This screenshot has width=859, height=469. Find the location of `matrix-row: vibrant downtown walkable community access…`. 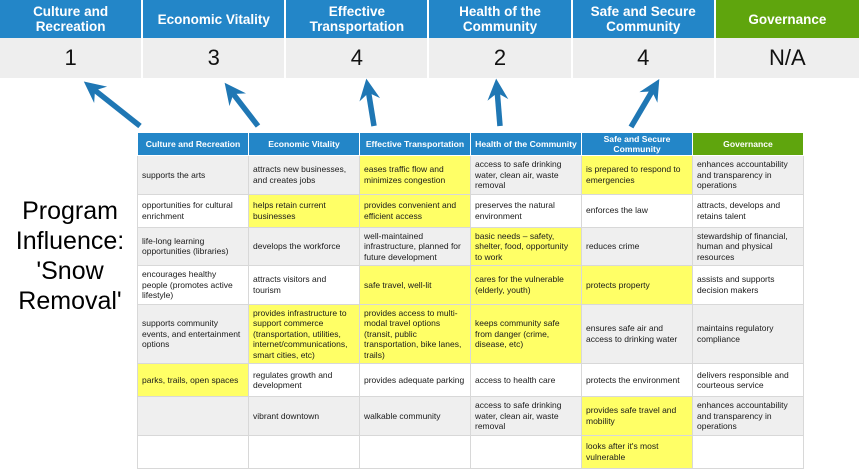

matrix-row: vibrant downtown walkable community access… is located at coordinates (470, 416).